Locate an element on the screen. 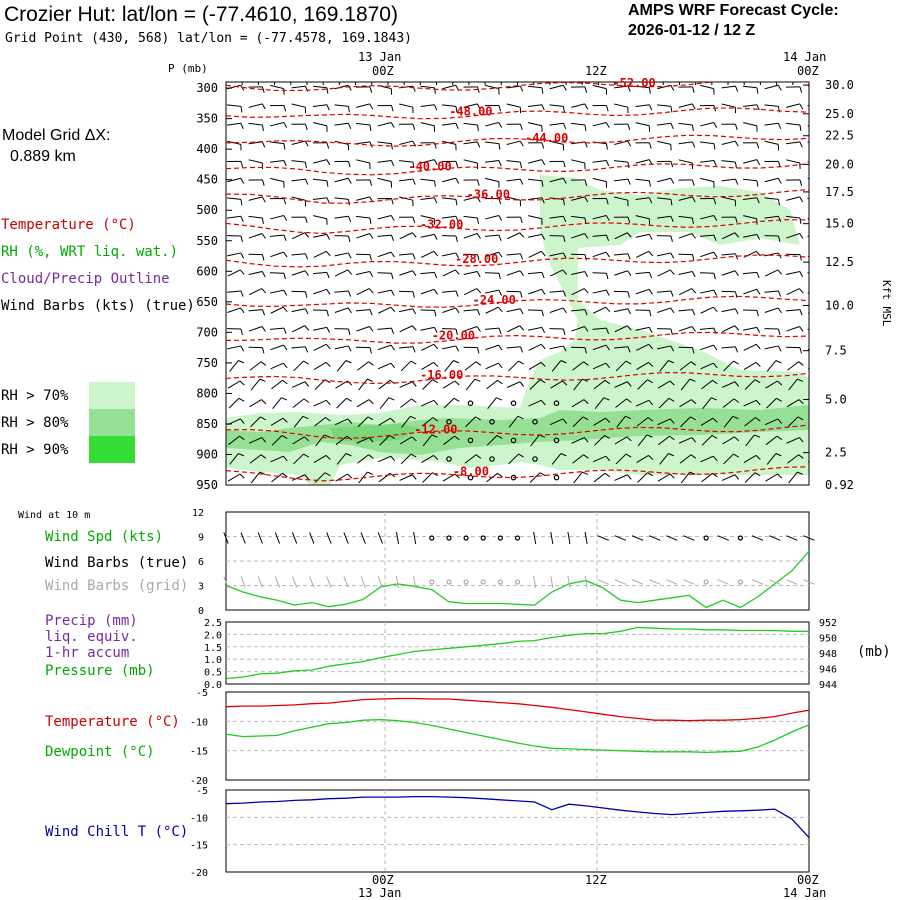  surface-barb-true is located at coordinates (226, 538).